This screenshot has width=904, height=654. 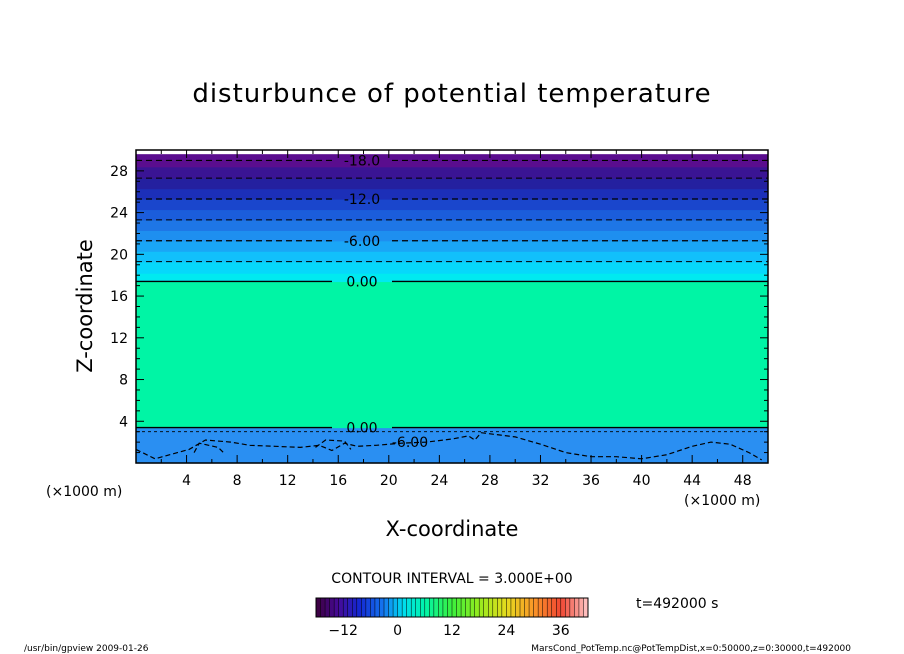 I want to click on y-tick-label: 24, so click(x=119, y=214).